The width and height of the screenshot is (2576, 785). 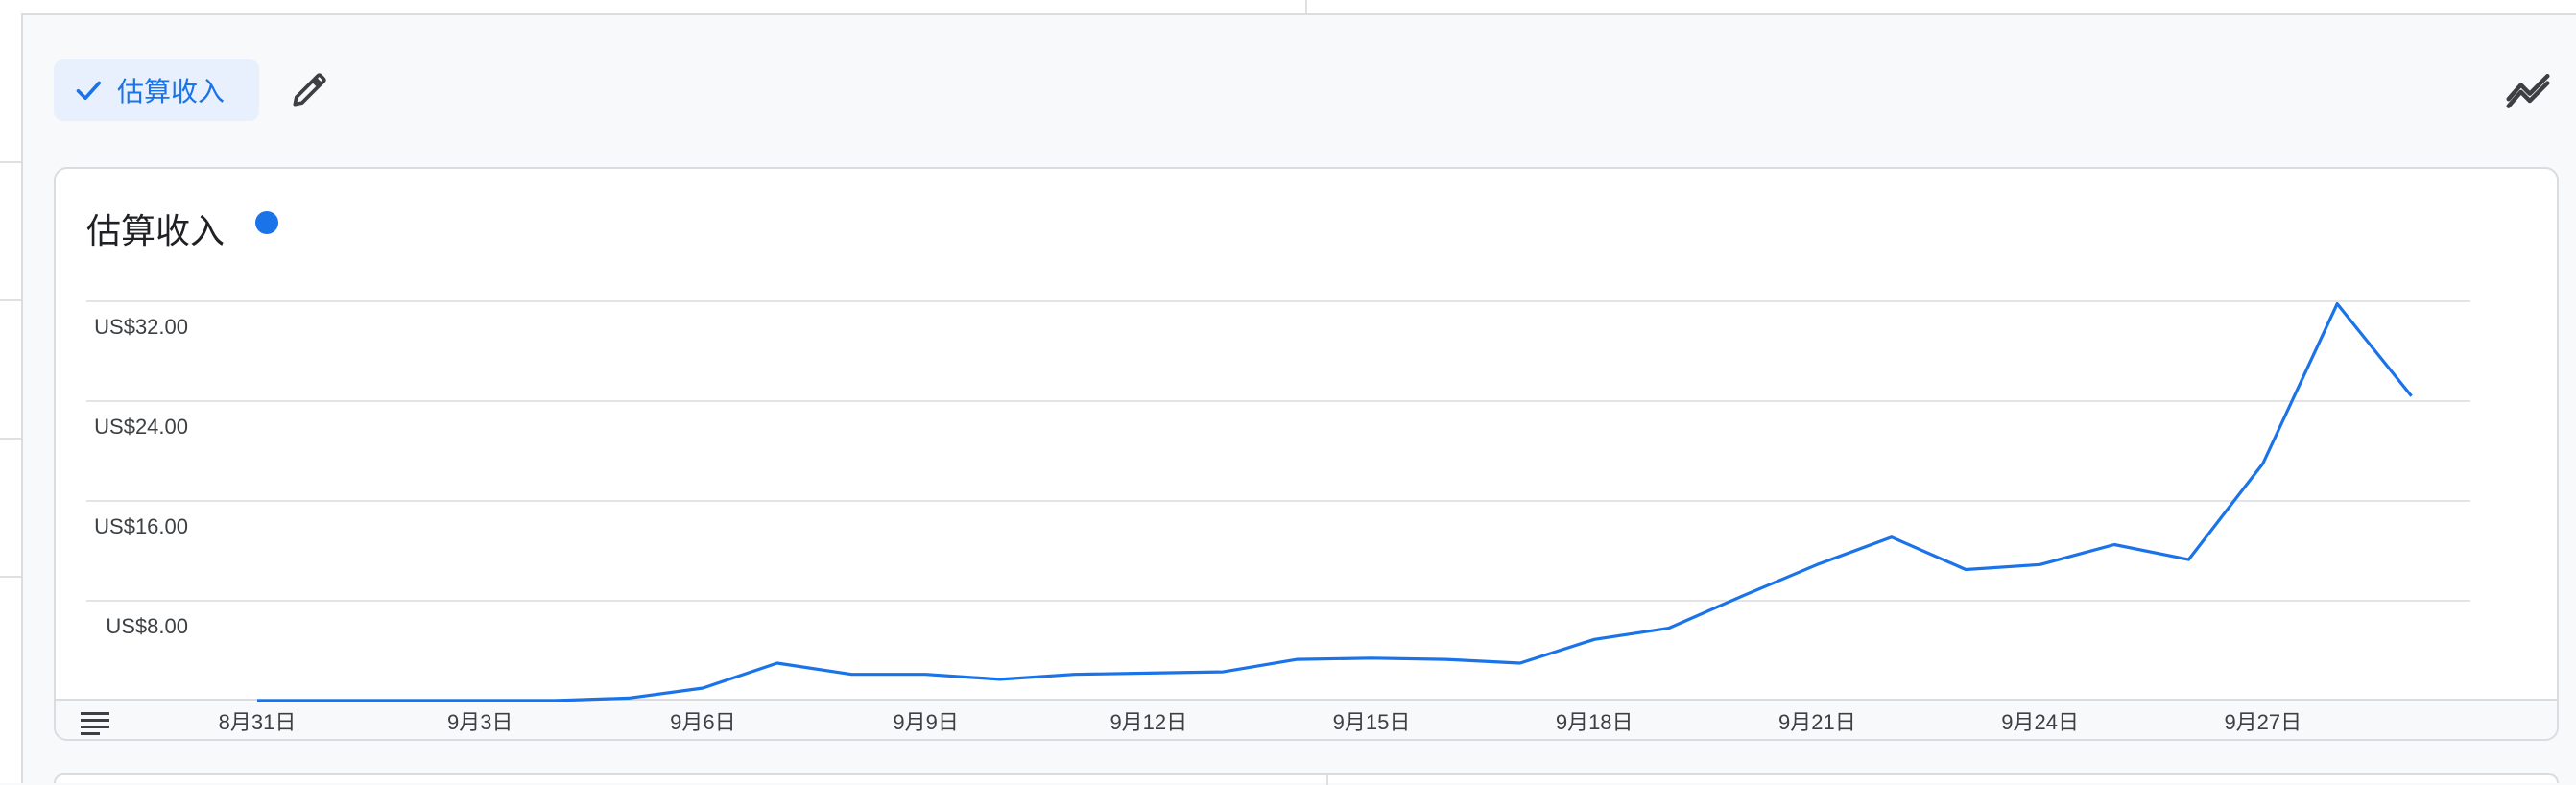 I want to click on x-tick-label: 9月21日, so click(x=1817, y=722).